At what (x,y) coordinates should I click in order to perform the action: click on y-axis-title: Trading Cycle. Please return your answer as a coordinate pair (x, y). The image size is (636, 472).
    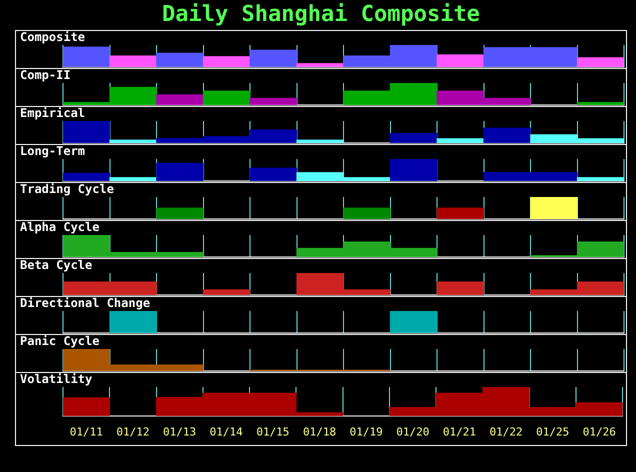
    Looking at the image, I should click on (67, 189).